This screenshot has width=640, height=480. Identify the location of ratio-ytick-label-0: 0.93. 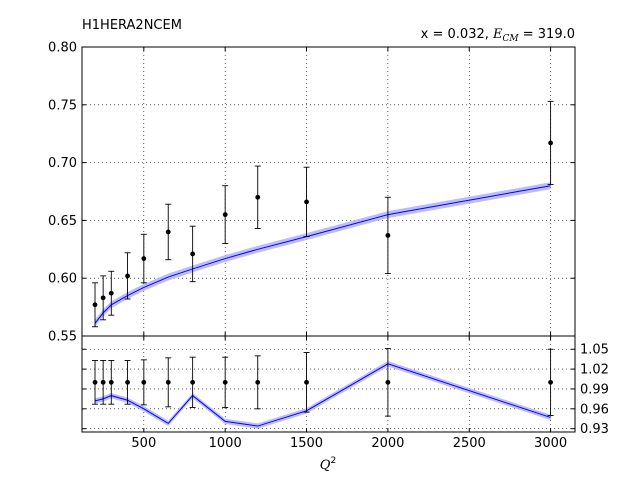
(594, 429).